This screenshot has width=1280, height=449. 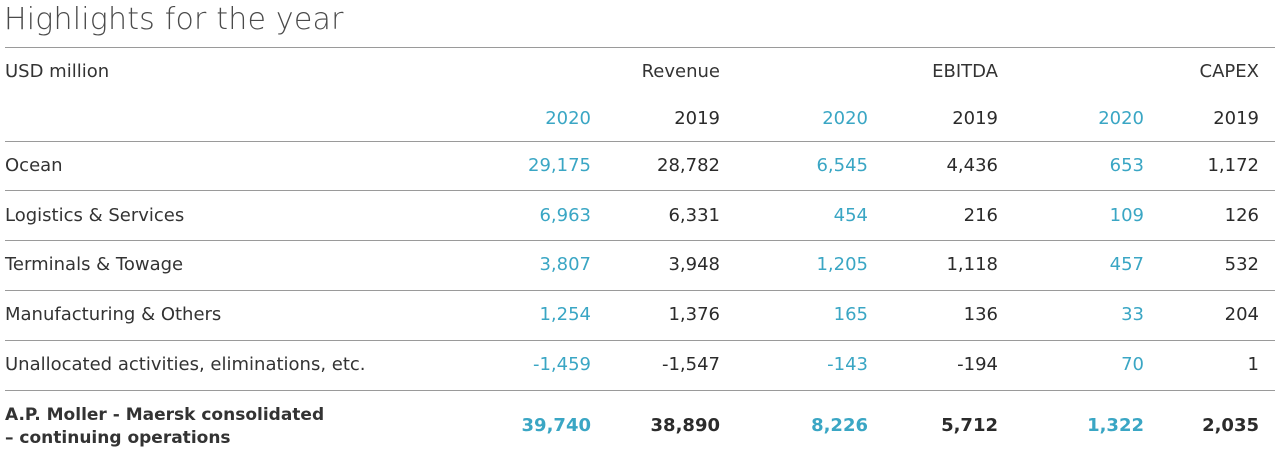 What do you see at coordinates (694, 264) in the screenshot?
I see `table-cell: 3,948` at bounding box center [694, 264].